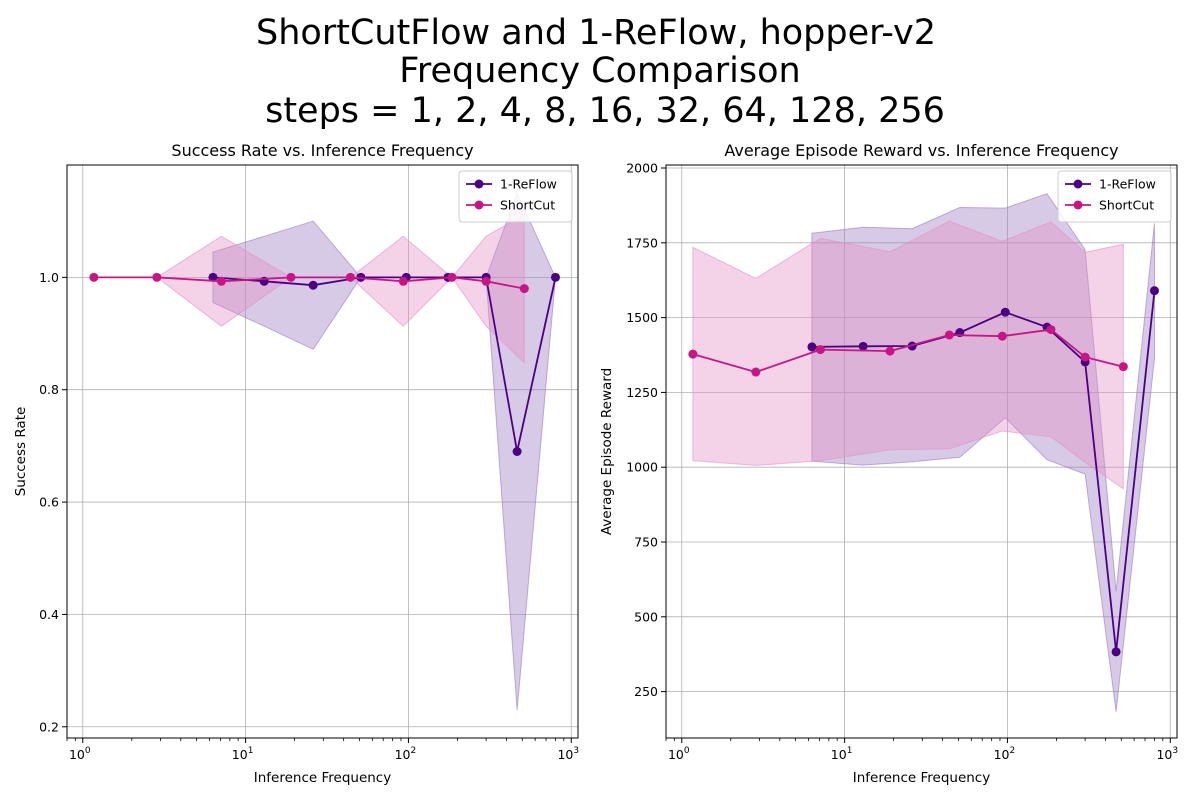 This screenshot has height=800, width=1200. Describe the element at coordinates (607, 451) in the screenshot. I see `reward-y-axis-label: Average Episode Reward` at that location.